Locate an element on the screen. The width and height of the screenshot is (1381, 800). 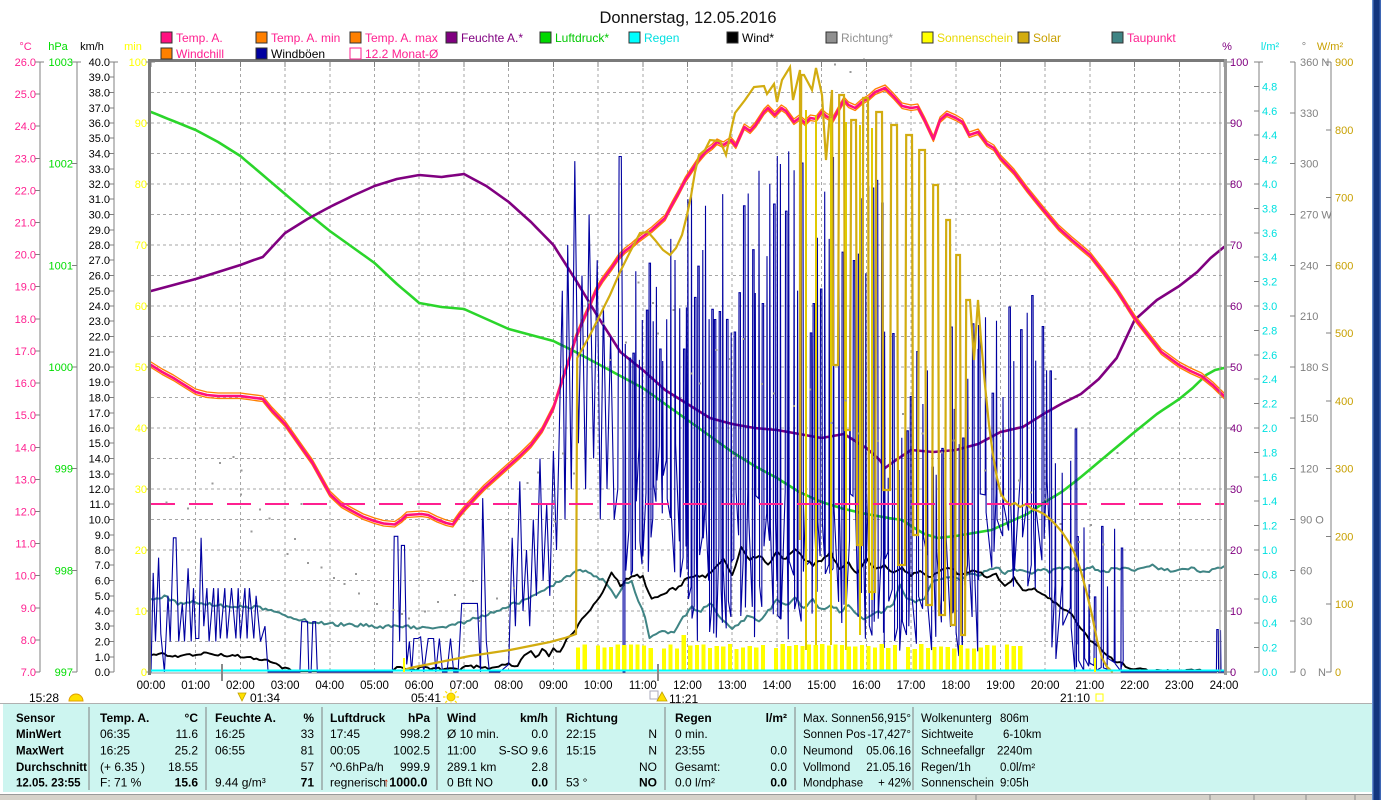
svg-text: hPa is located at coordinates (419, 718).